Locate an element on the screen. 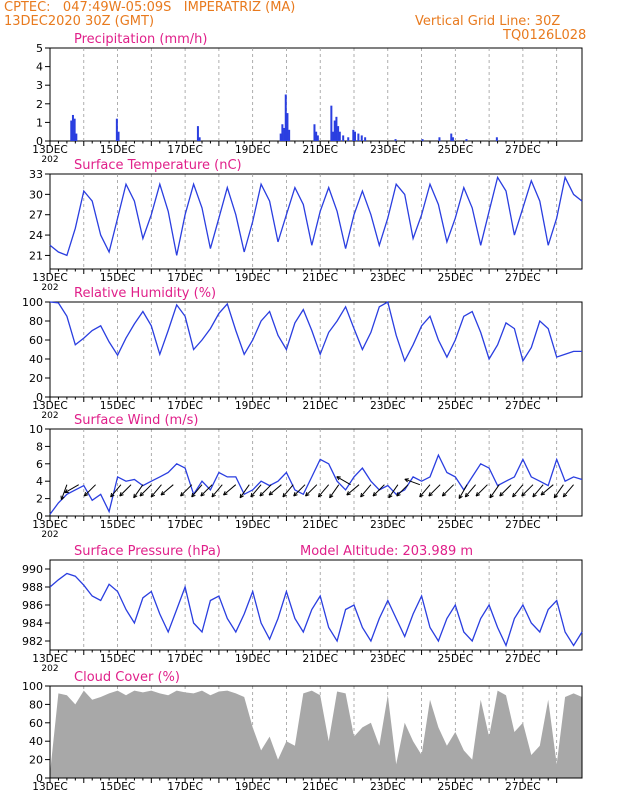 Image resolution: width=618 pixels, height=800 pixels. y-tick-label: 33 is located at coordinates (36, 174).